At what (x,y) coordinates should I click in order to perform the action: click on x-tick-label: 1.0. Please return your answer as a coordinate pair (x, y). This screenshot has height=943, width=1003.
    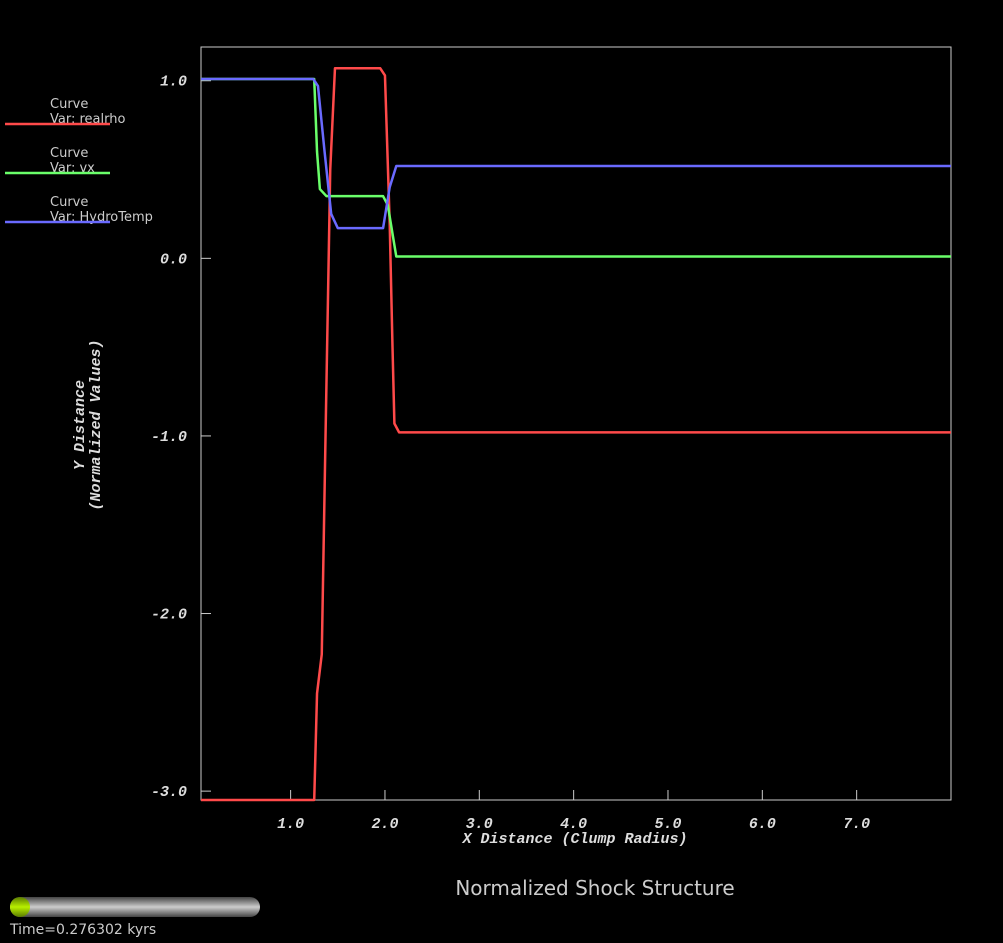
    Looking at the image, I should click on (290, 824).